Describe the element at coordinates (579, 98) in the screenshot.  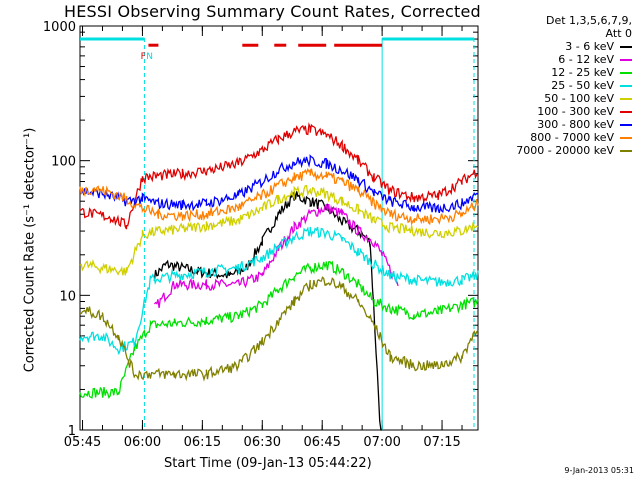
I see `legend-label: 50 - 100 keV` at that location.